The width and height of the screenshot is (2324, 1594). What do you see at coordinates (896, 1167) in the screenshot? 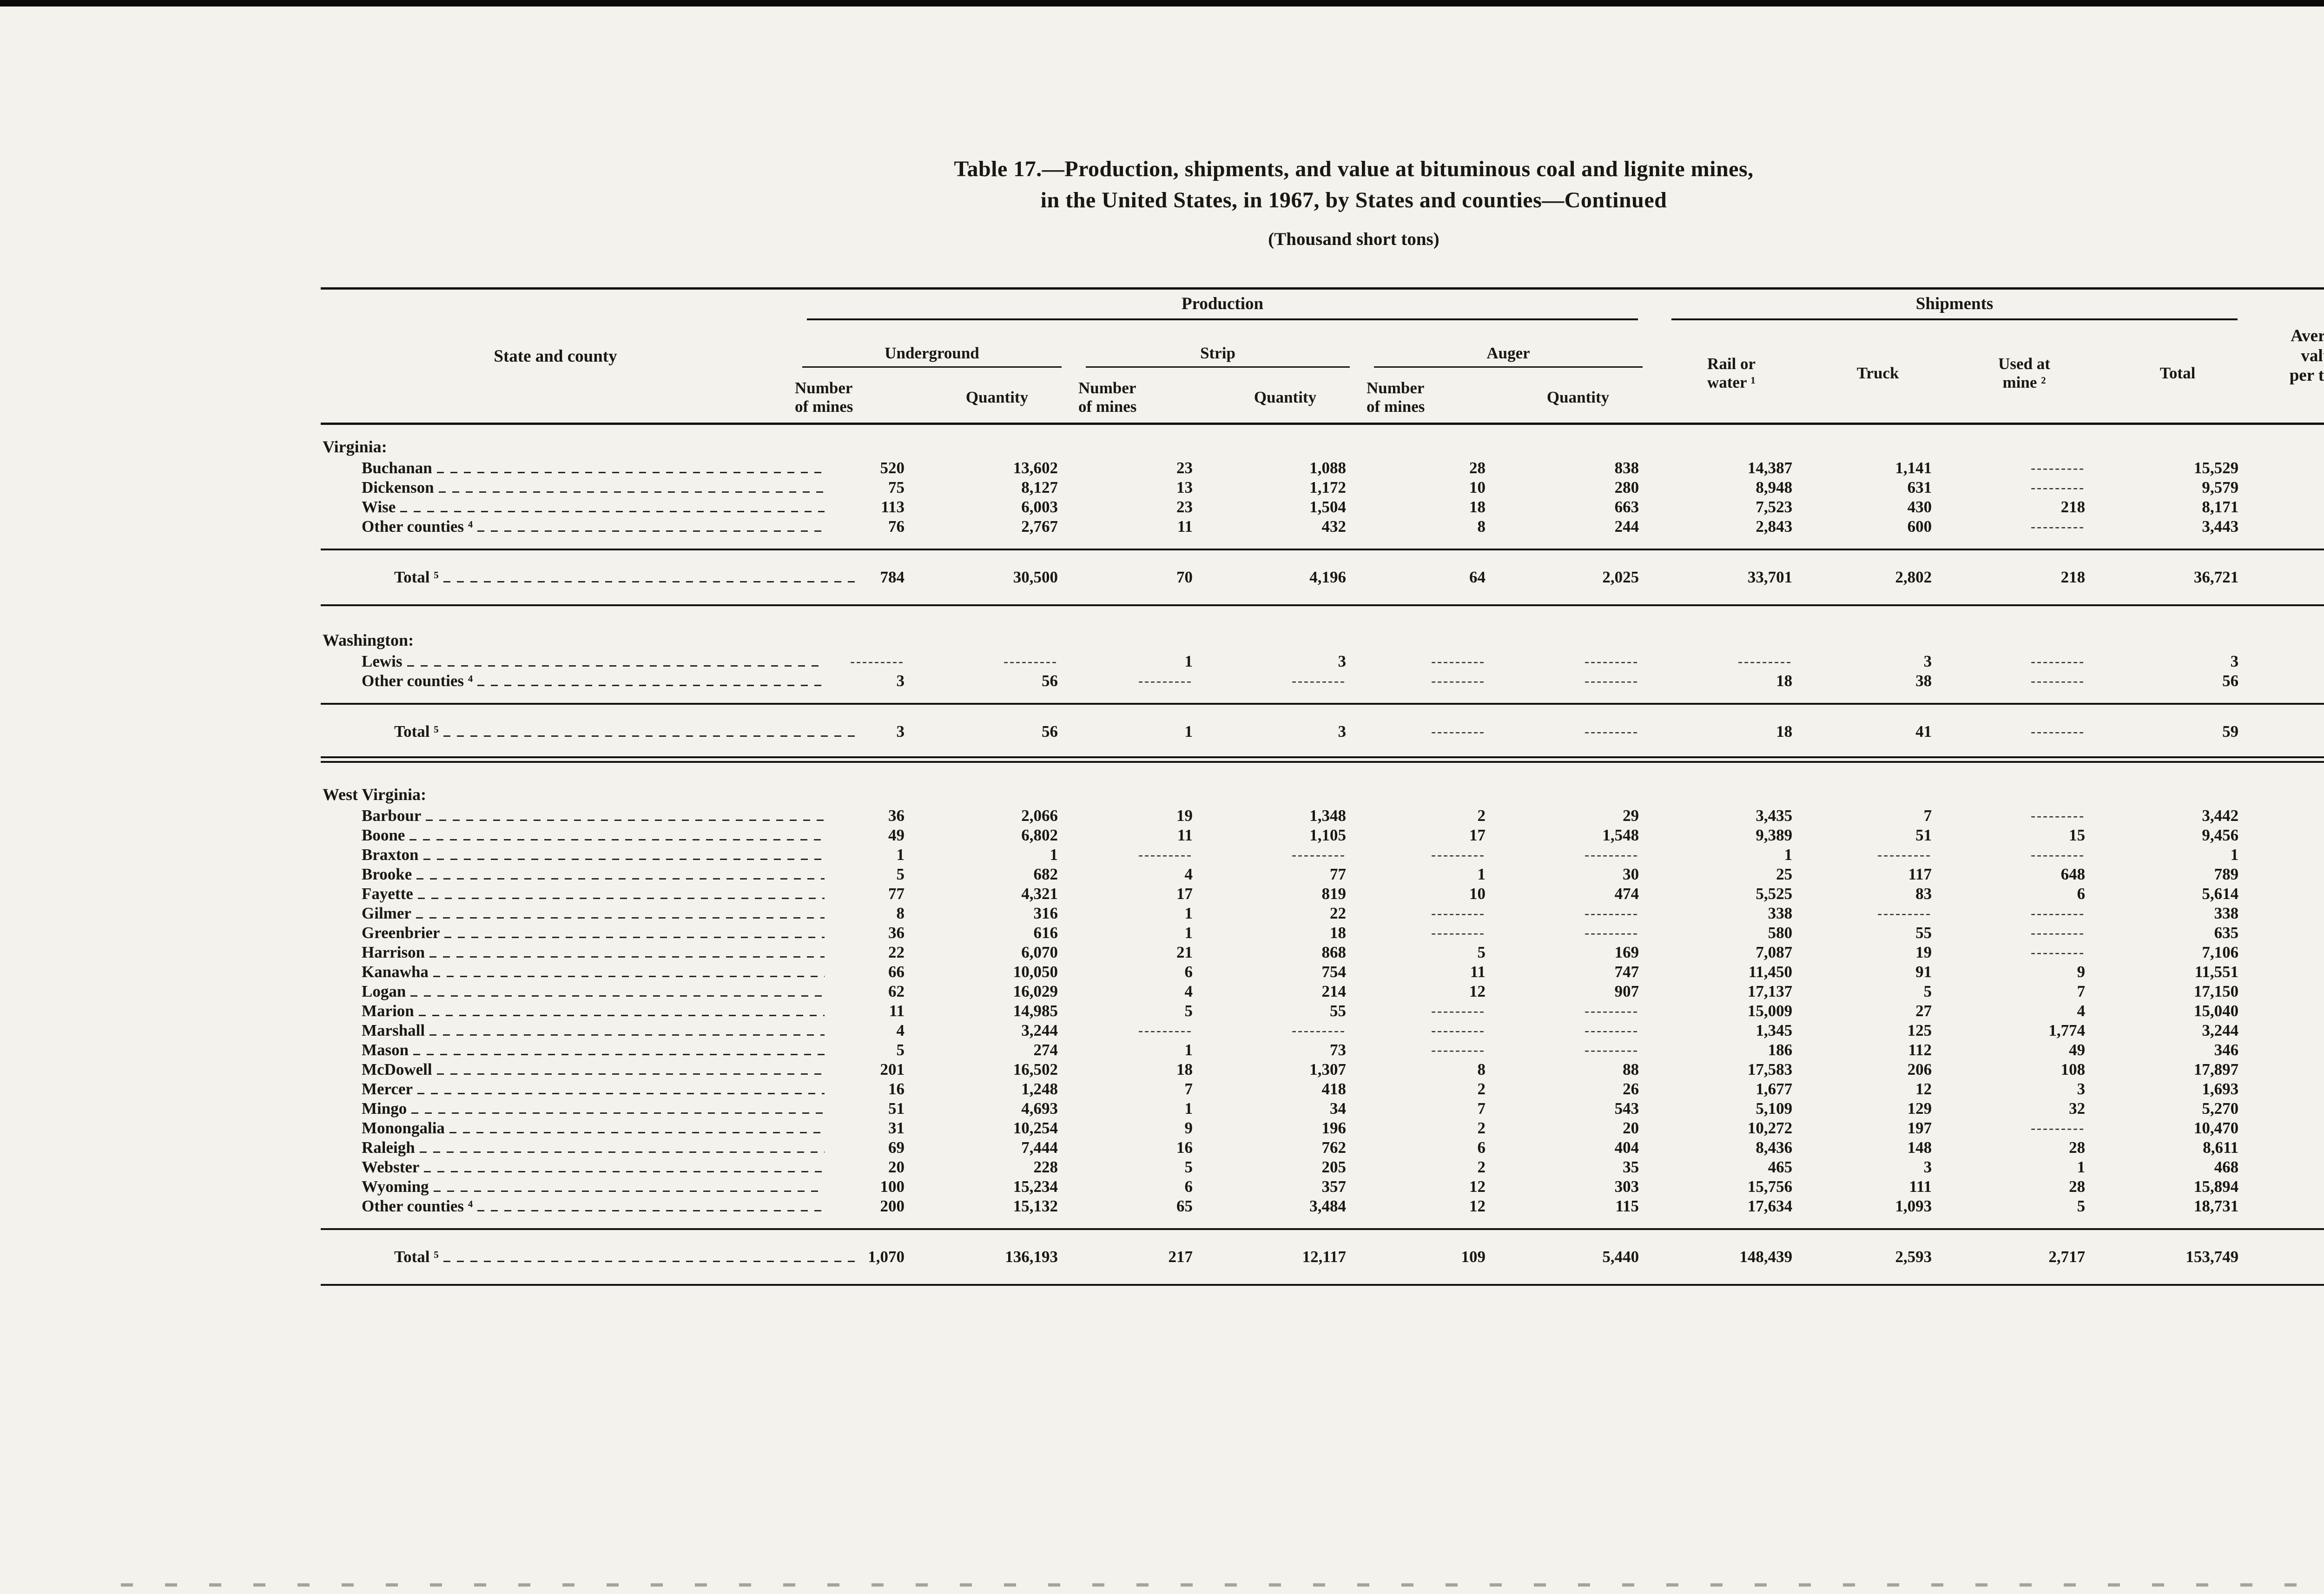
I see `data-cell: 20` at bounding box center [896, 1167].